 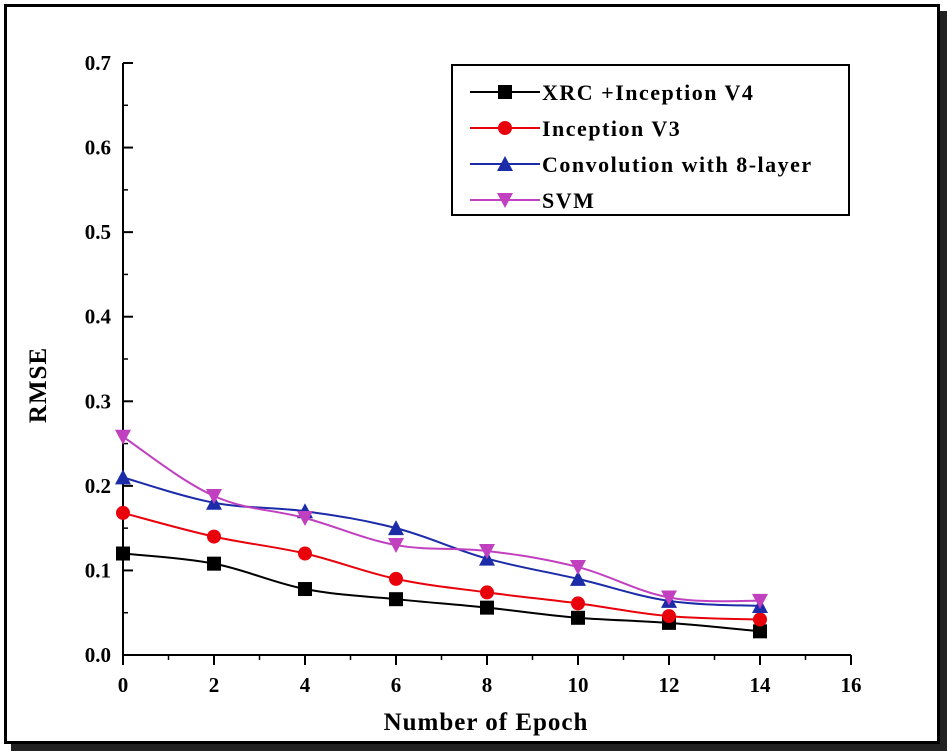 I want to click on y-tick-label: 0.3, so click(x=98, y=401).